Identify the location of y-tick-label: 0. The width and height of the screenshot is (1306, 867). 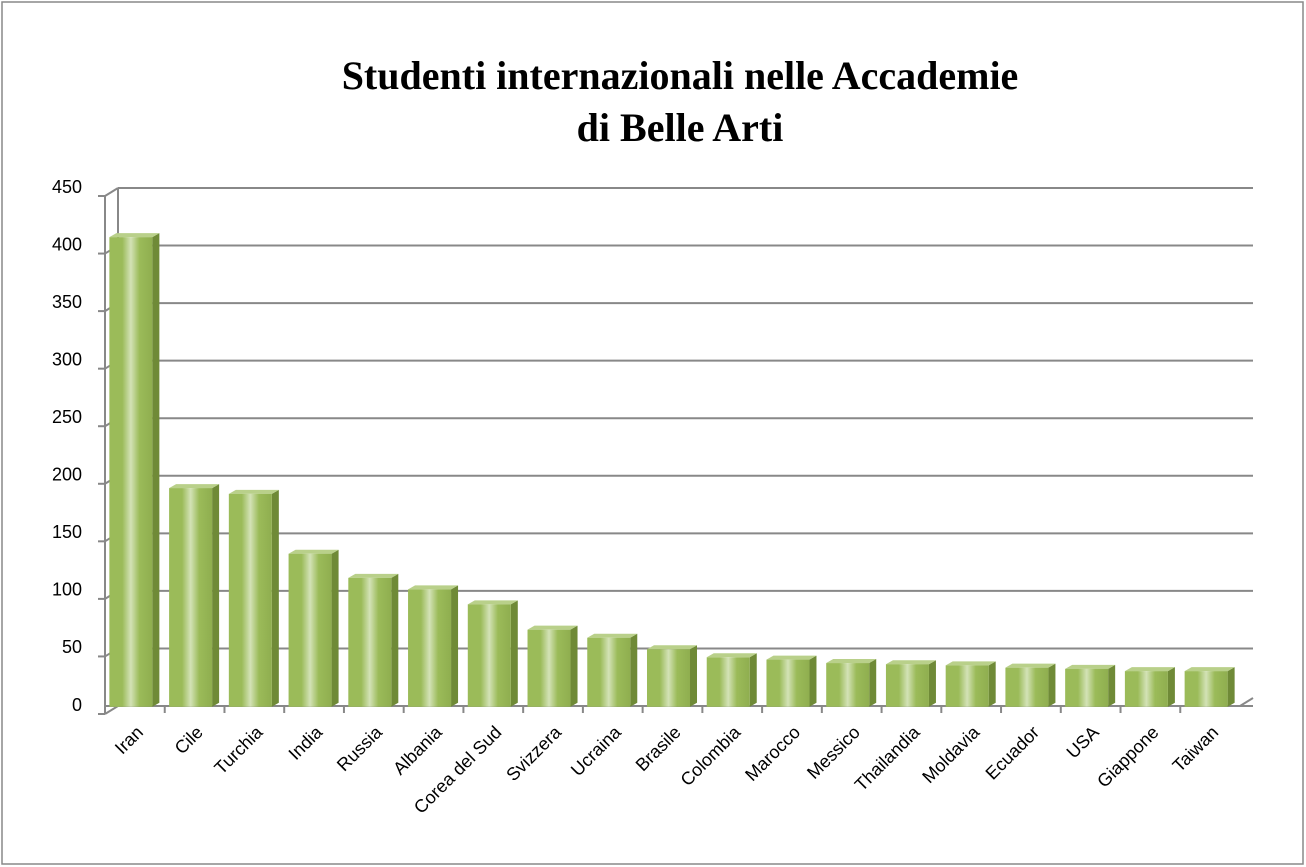
(77, 705).